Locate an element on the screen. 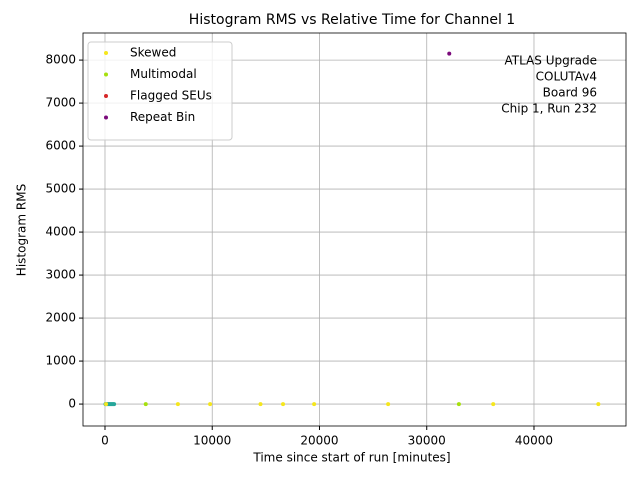  y-tick-label: 1000 is located at coordinates (60, 361).